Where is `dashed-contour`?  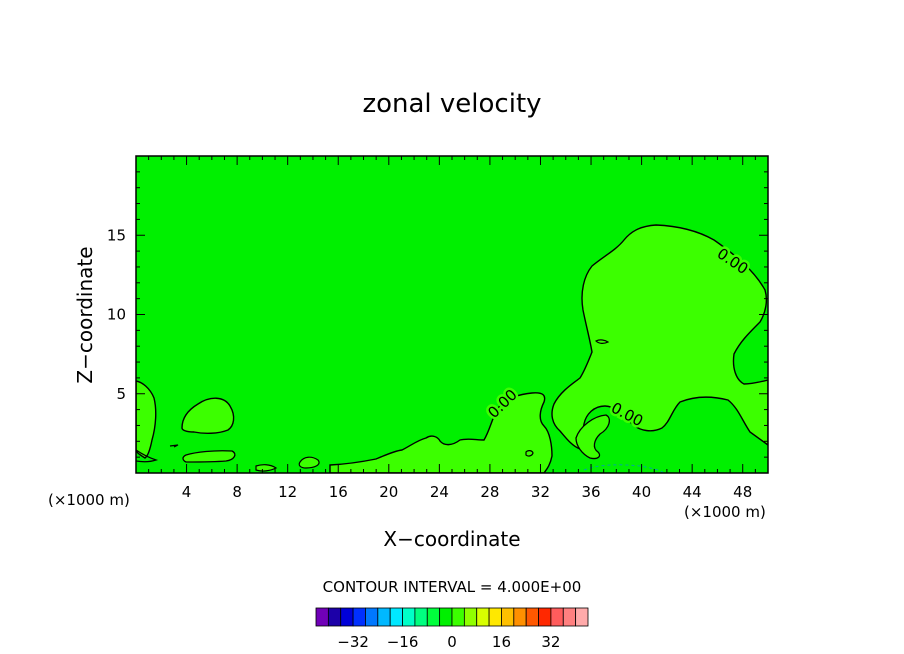
dashed-contour is located at coordinates (624, 468).